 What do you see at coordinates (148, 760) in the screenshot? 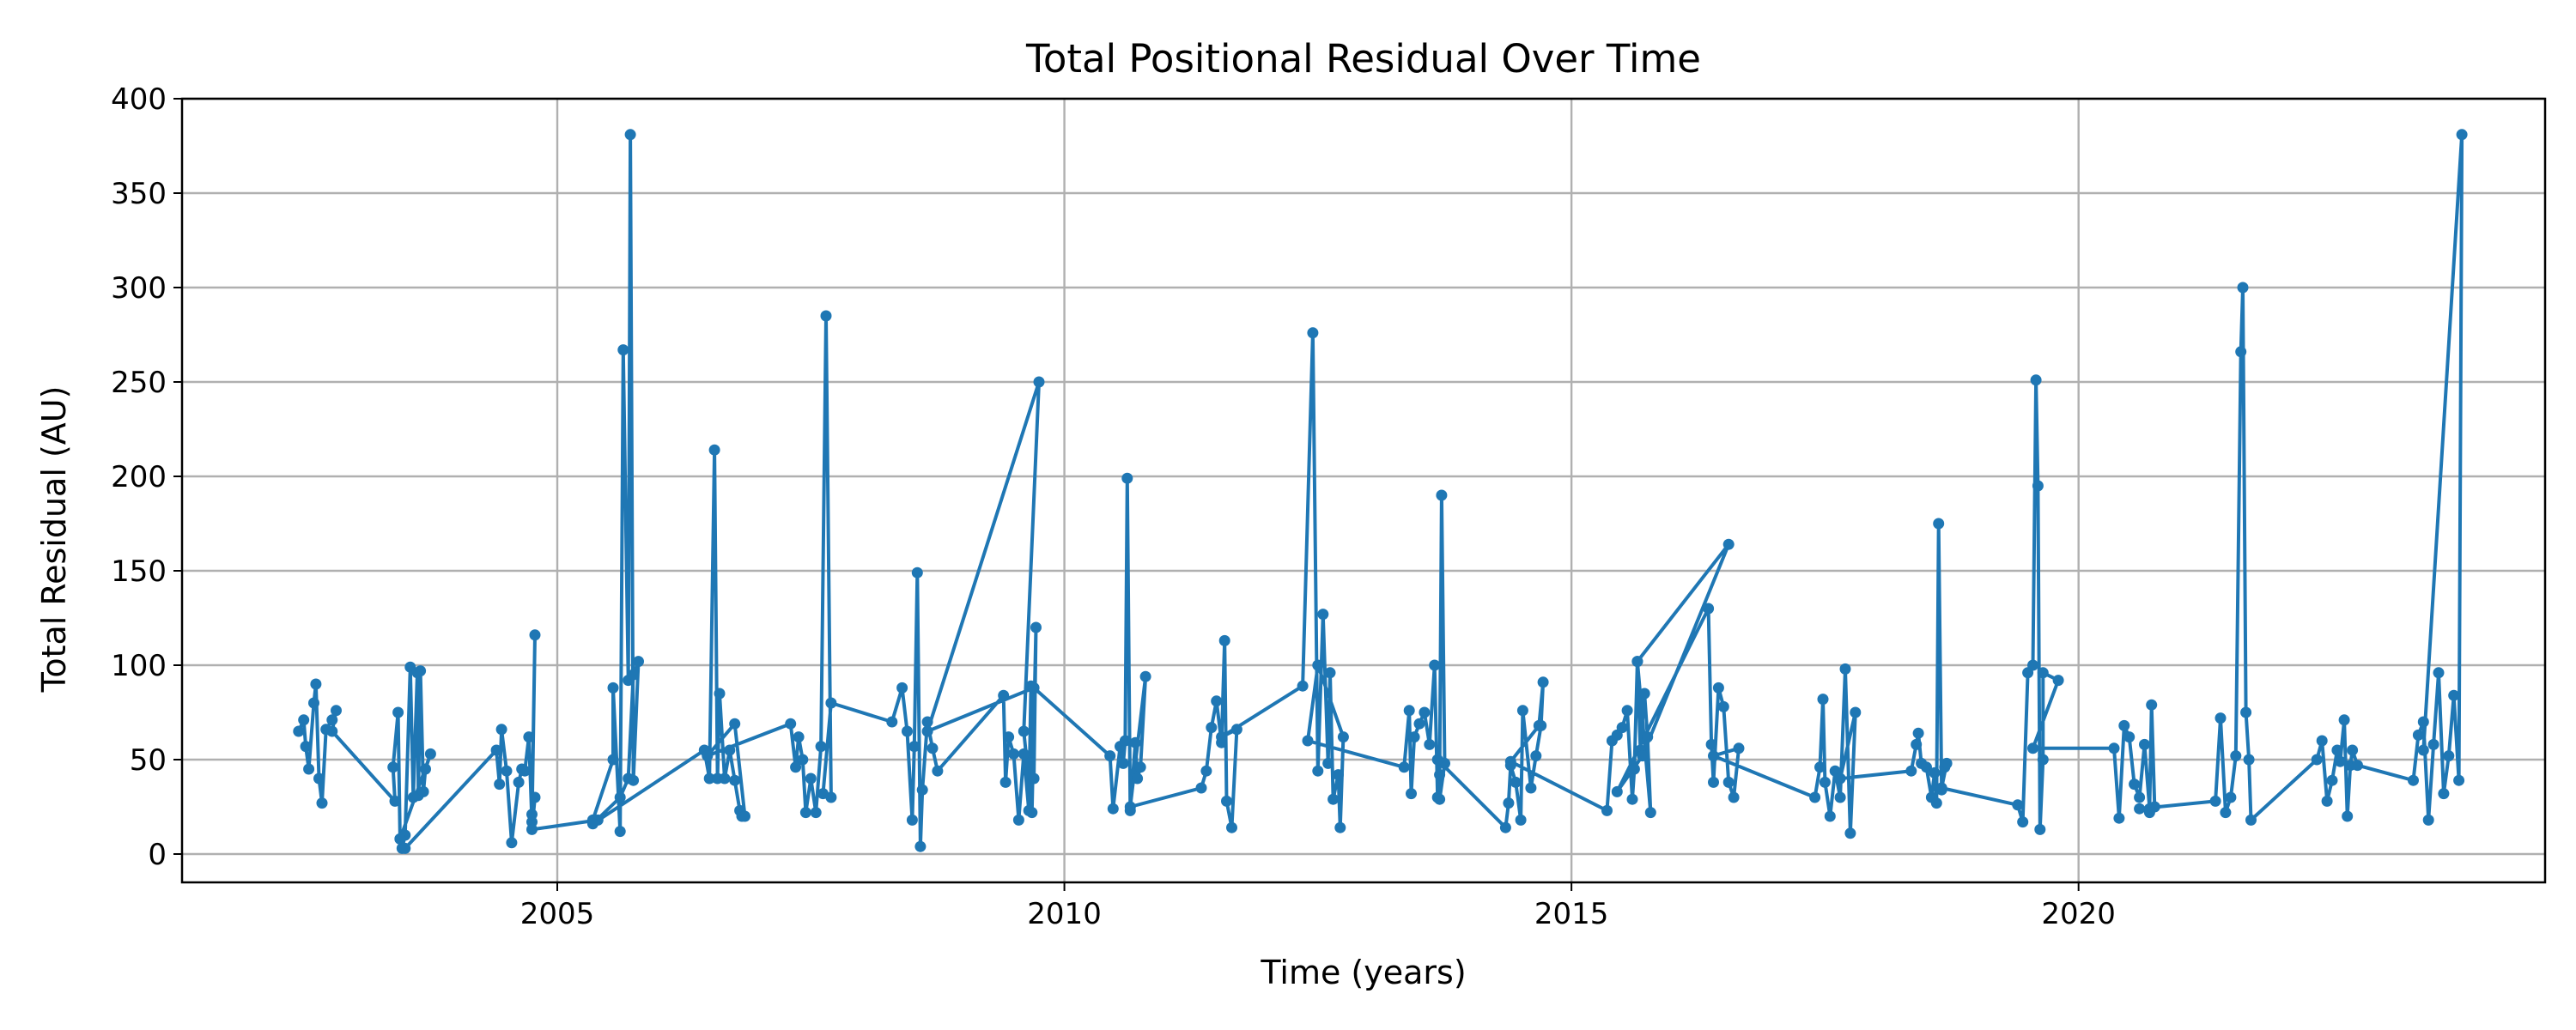
I see `y-tick-label: 50` at bounding box center [148, 760].